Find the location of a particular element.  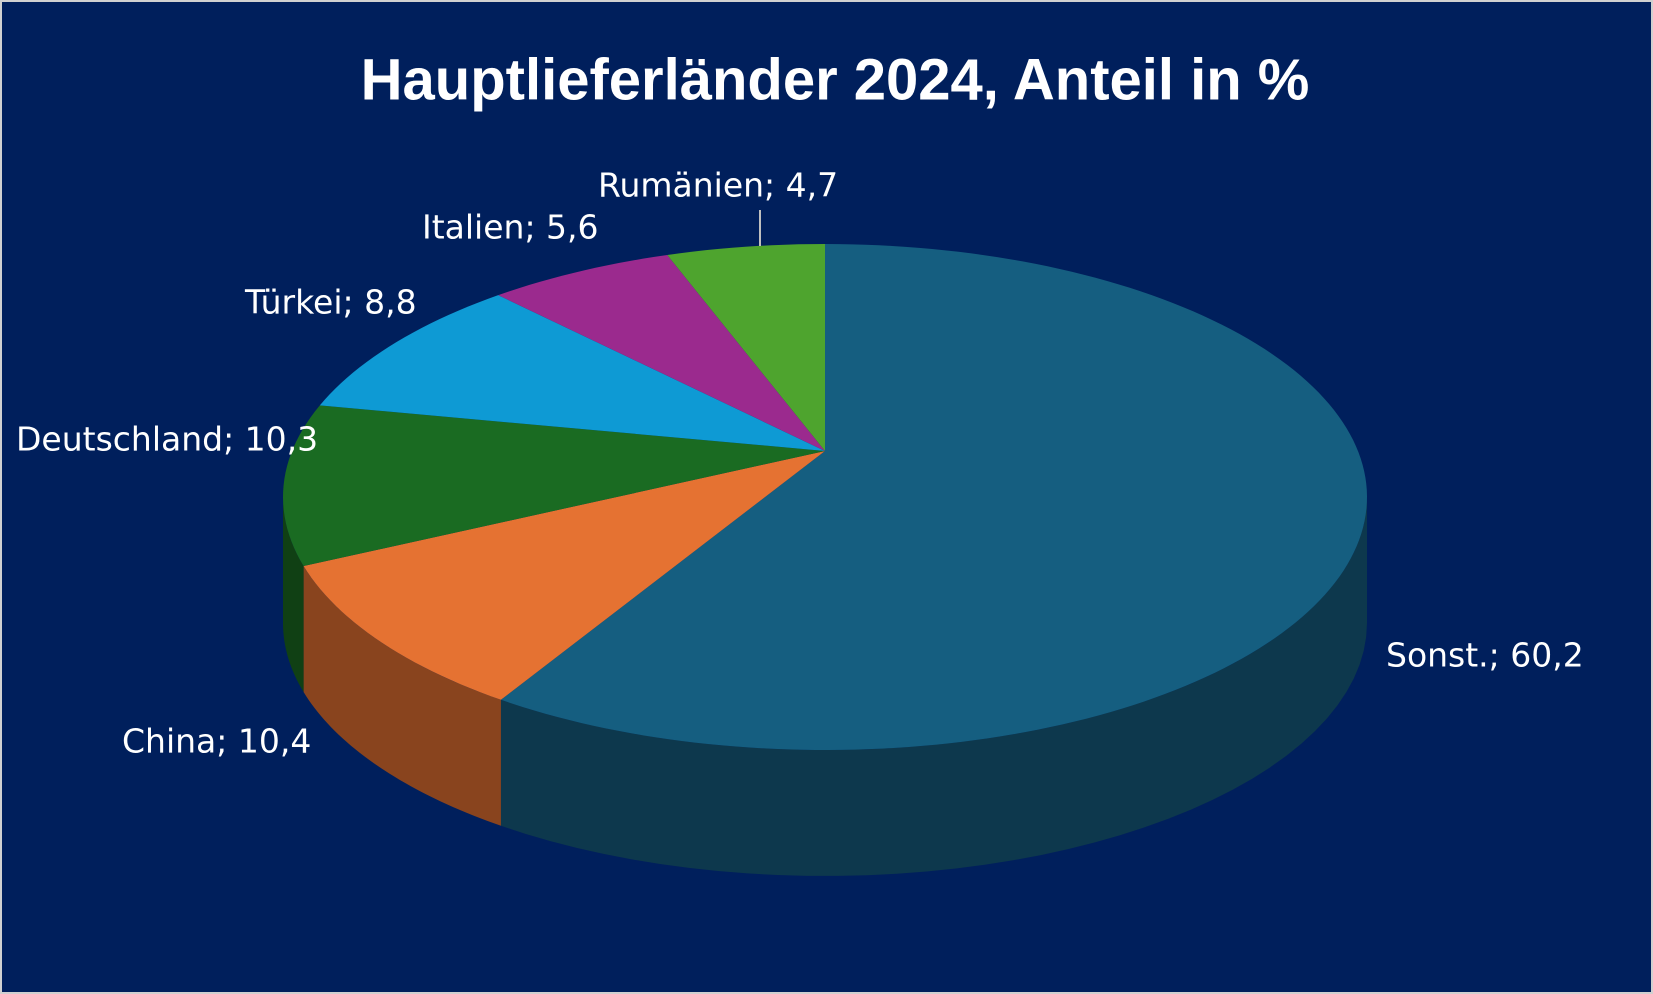

chart-title: Hauptlieferländer 2024, Anteil in % is located at coordinates (835, 79).